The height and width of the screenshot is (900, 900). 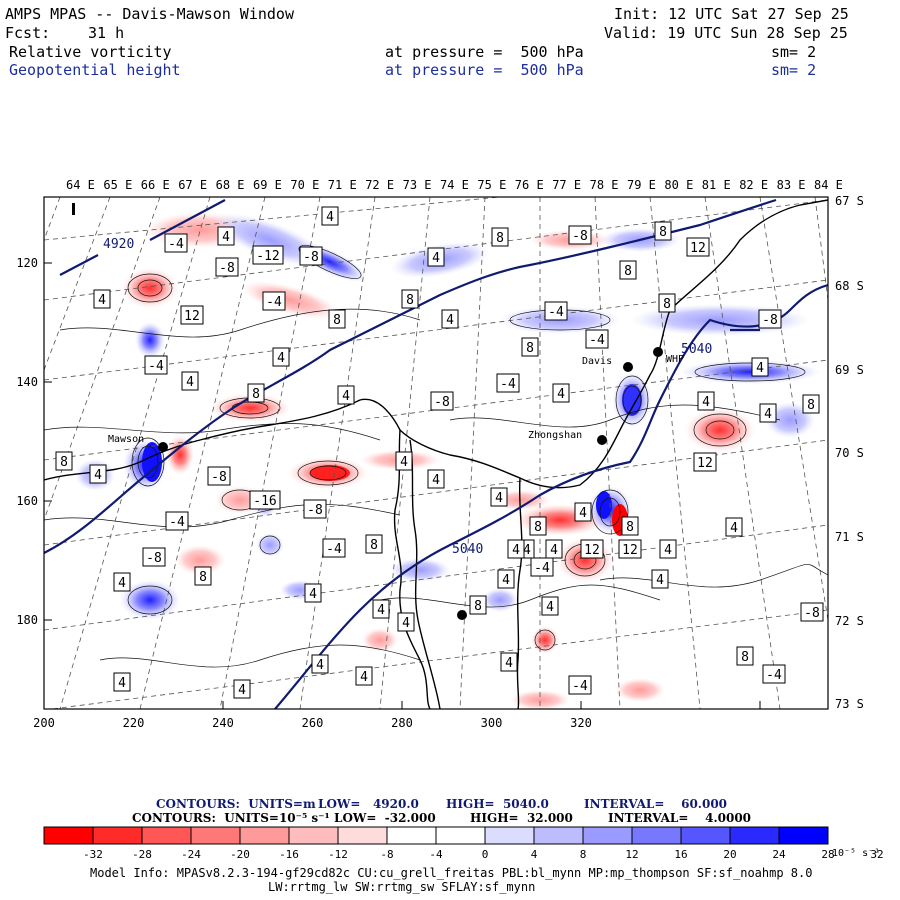 I want to click on y-axis-label: 120, so click(x=27, y=263).